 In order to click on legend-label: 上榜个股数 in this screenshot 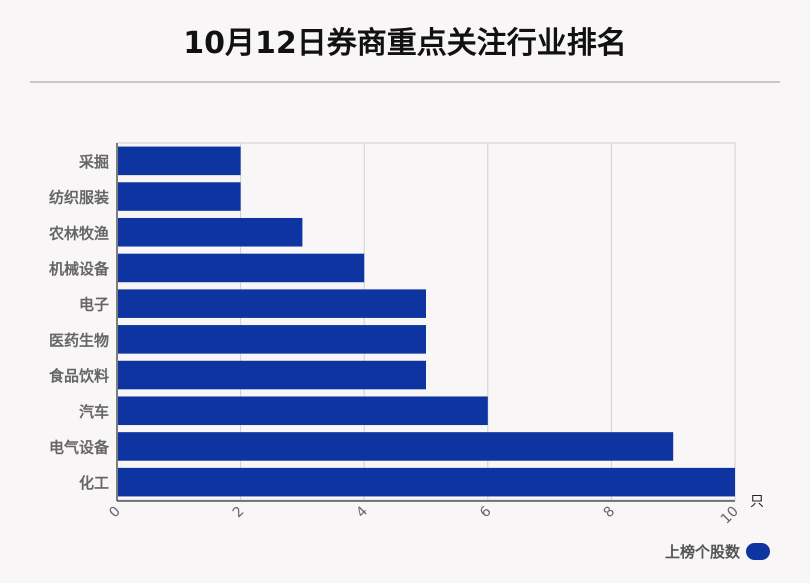, I will do `click(702, 552)`.